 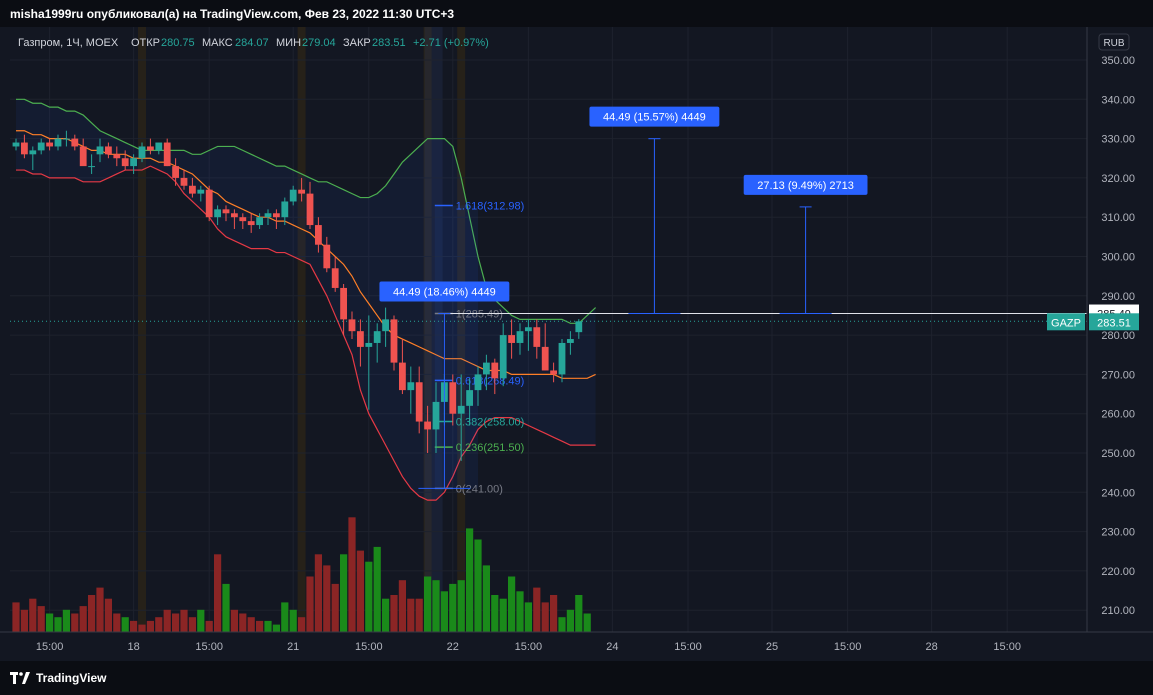 I want to click on fib-level-label: 0.236(251.50), so click(x=490, y=448).